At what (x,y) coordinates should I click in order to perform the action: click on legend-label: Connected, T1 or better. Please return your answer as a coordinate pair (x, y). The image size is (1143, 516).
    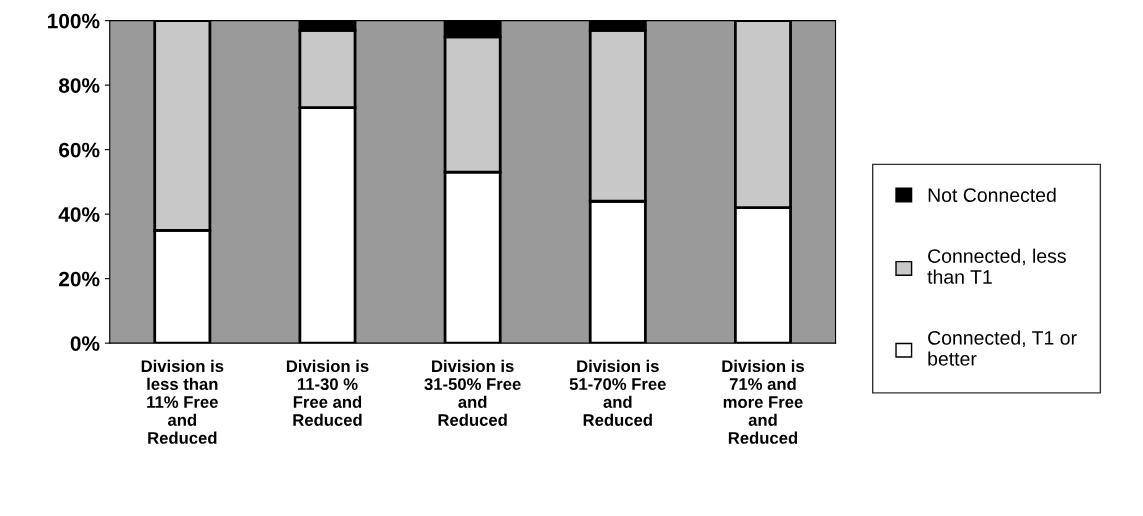
    Looking at the image, I should click on (1002, 348).